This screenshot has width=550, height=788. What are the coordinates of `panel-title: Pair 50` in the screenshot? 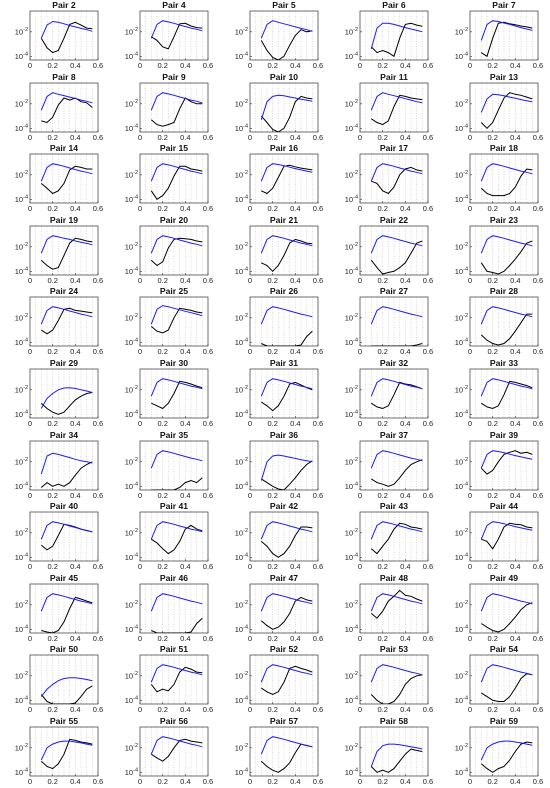 It's located at (64, 649).